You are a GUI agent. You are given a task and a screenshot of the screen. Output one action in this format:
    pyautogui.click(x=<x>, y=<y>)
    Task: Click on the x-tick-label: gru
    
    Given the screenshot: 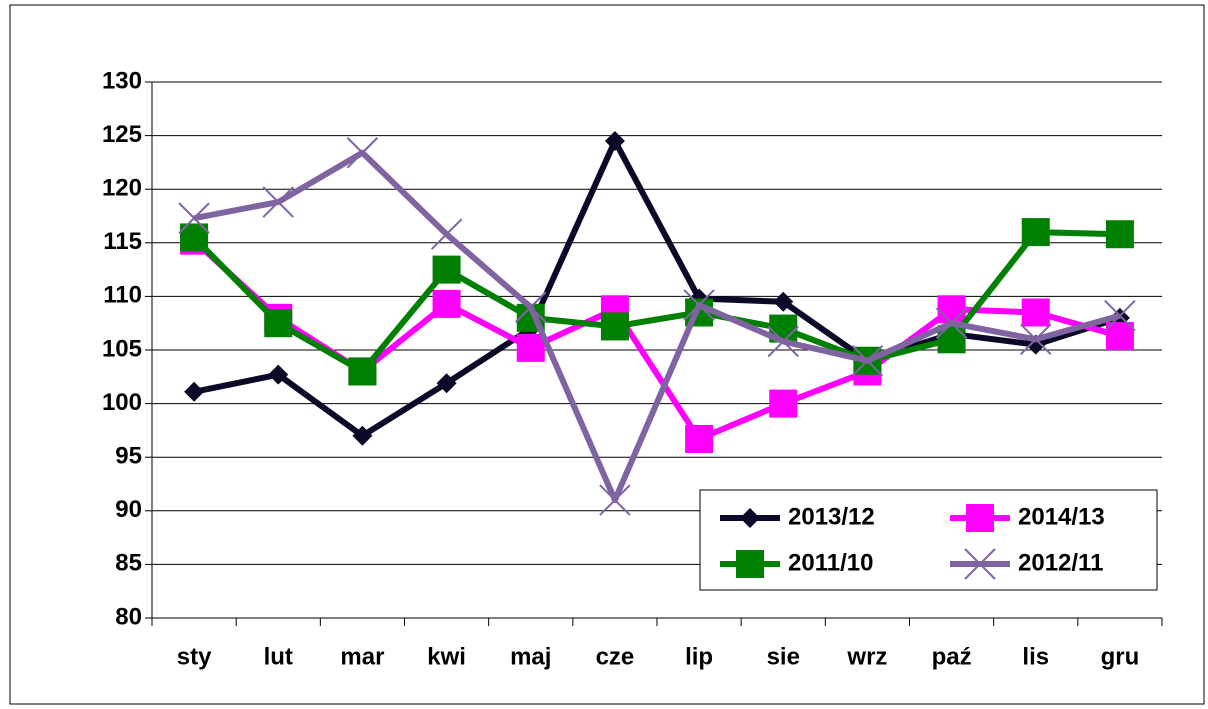 What is the action you would take?
    pyautogui.click(x=1120, y=656)
    